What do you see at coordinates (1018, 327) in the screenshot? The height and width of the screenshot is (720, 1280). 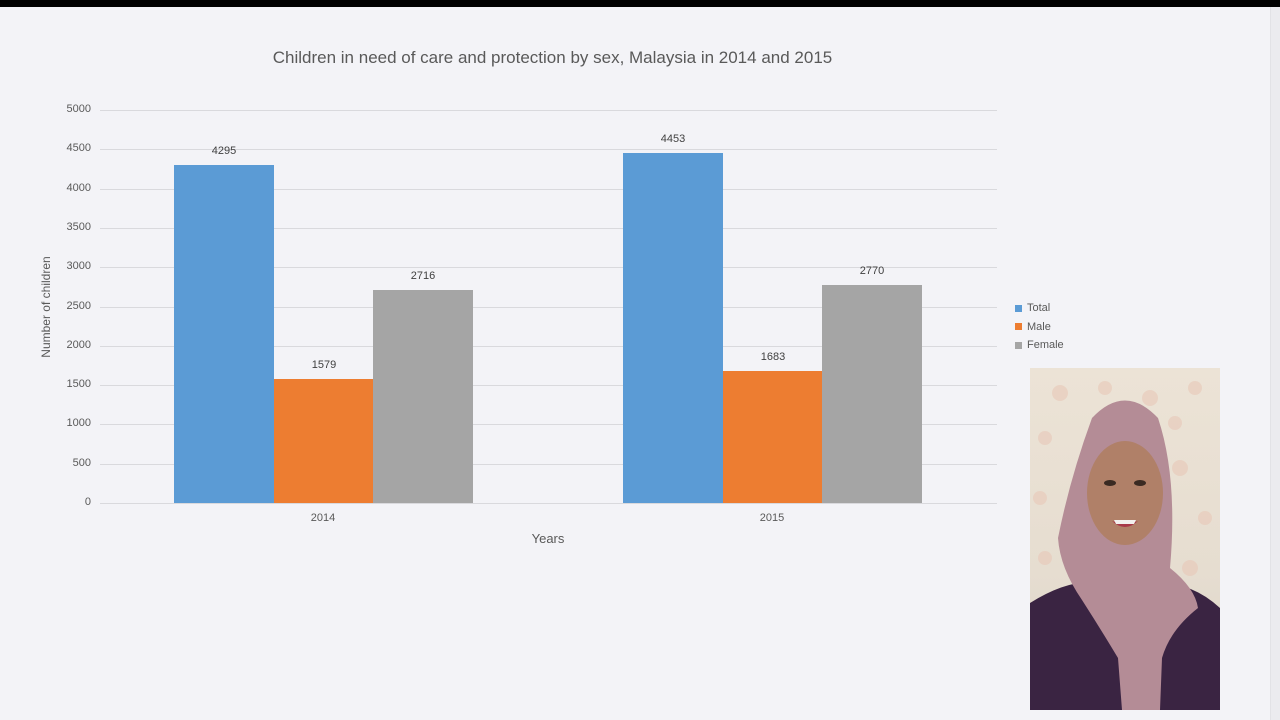 I see `legend-swatch-male` at bounding box center [1018, 327].